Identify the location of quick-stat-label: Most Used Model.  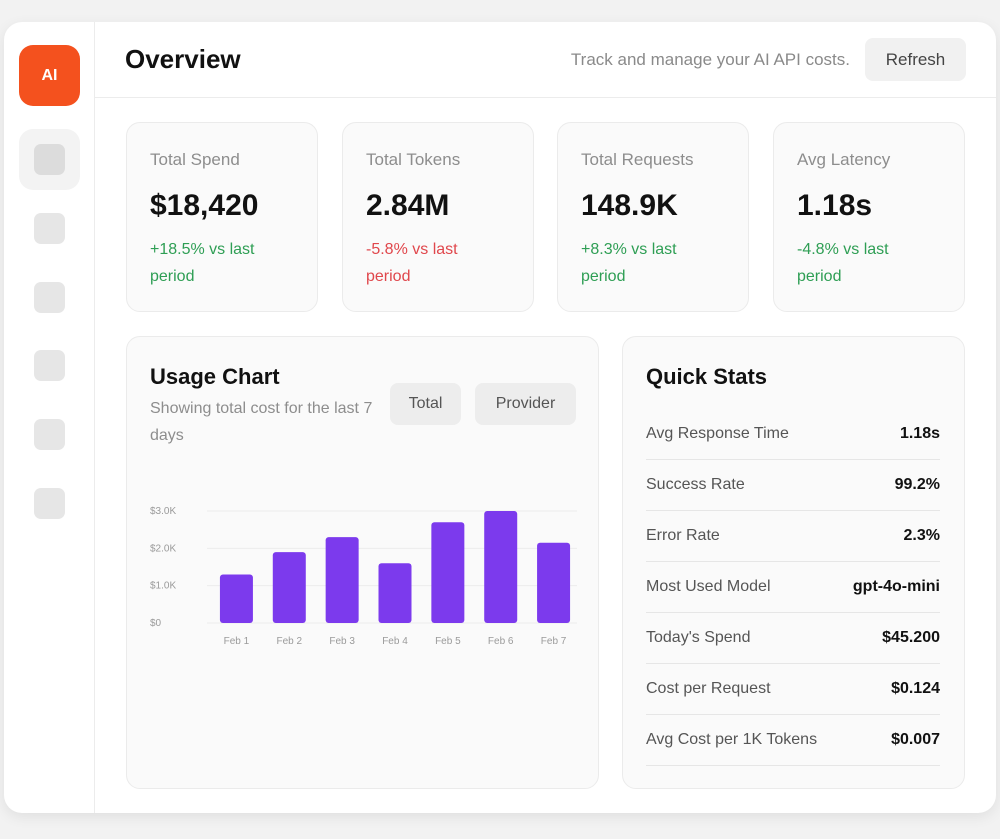
(708, 586).